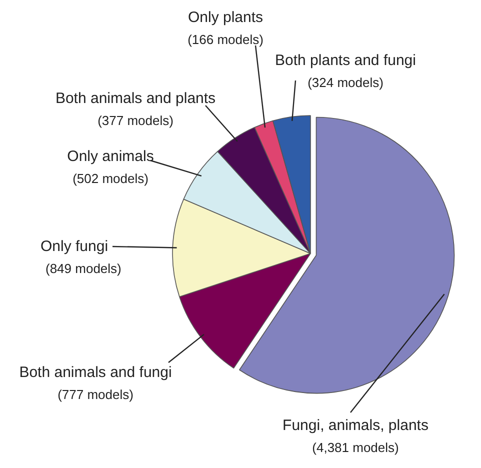 The height and width of the screenshot is (468, 481). I want to click on data-label: (849 models), so click(84, 268).